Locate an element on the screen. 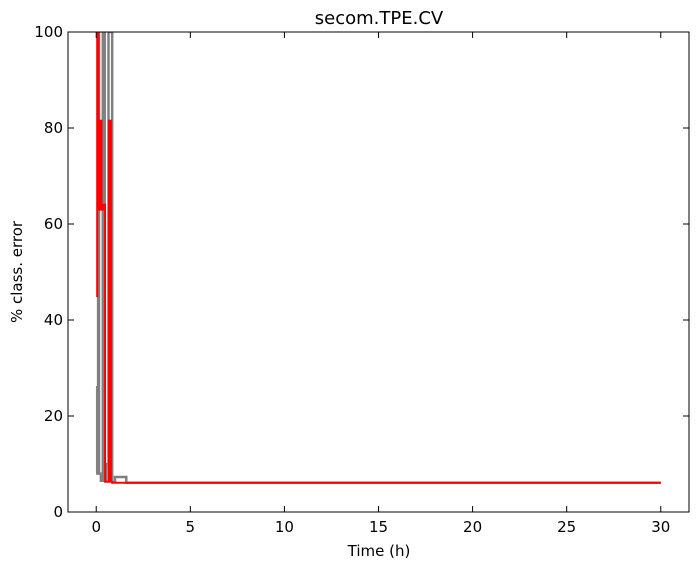 The width and height of the screenshot is (699, 570). x-tick-label: 30 is located at coordinates (660, 527).